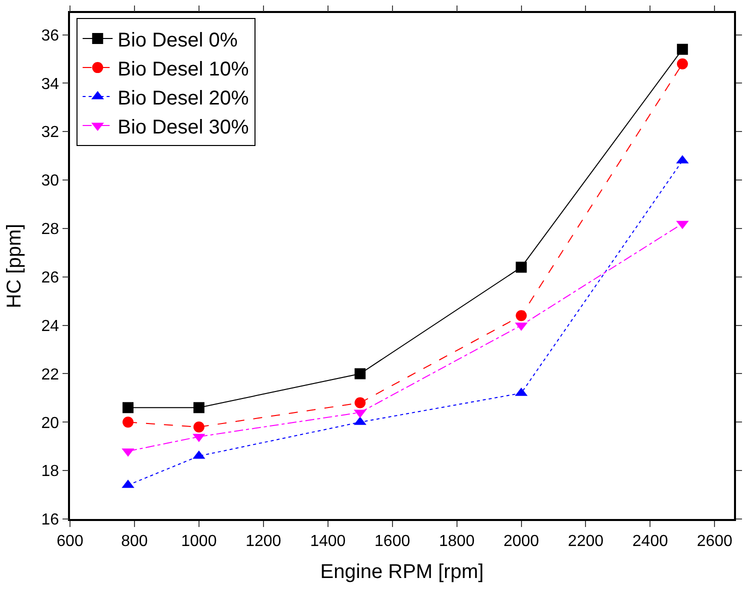 The width and height of the screenshot is (747, 589). I want to click on y-tick-label: 16, so click(50, 520).